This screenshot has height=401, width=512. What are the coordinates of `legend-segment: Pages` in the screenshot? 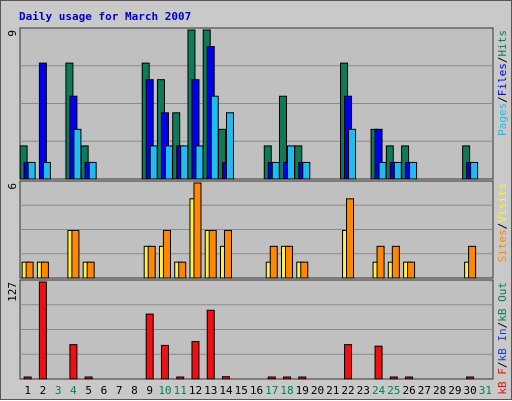 It's located at (502, 119).